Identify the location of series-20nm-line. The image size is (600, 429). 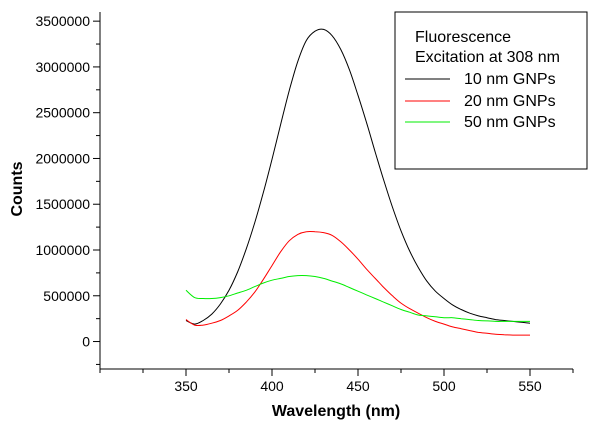
(358, 283).